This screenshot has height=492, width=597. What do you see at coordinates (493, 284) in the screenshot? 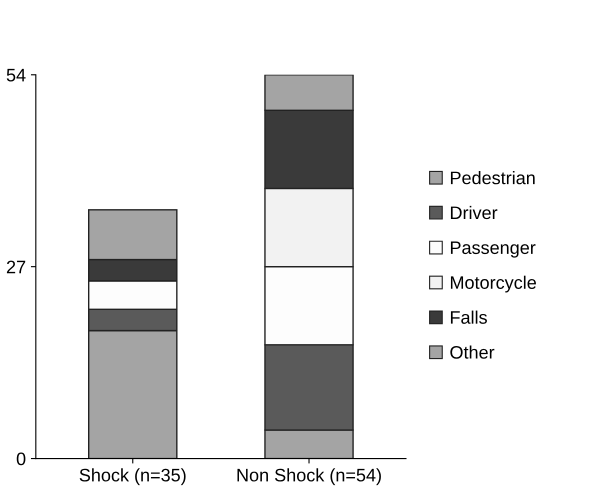
I see `legend-label: Motorcycle` at bounding box center [493, 284].